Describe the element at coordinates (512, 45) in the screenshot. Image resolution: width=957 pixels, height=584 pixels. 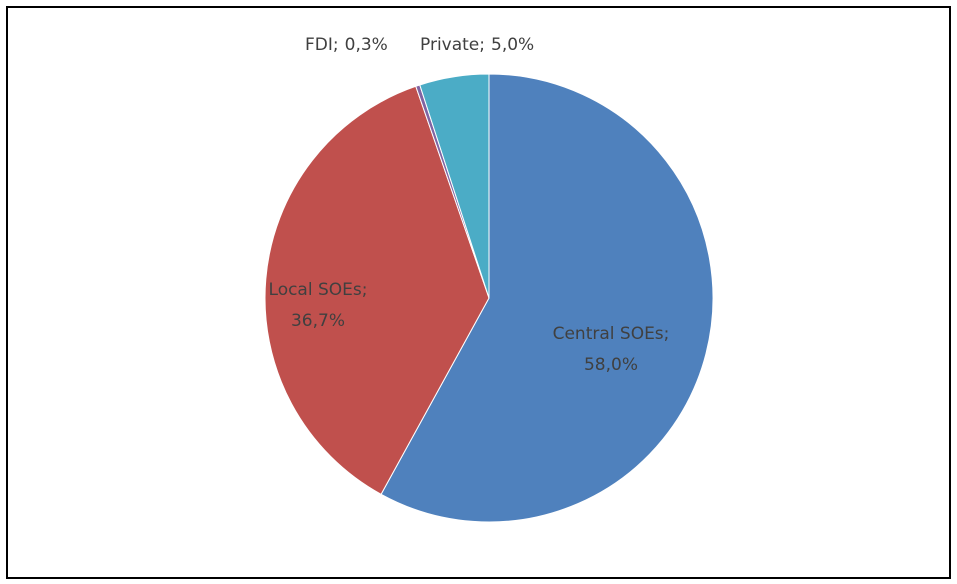
I see `data-label-value: 5,0%` at that location.